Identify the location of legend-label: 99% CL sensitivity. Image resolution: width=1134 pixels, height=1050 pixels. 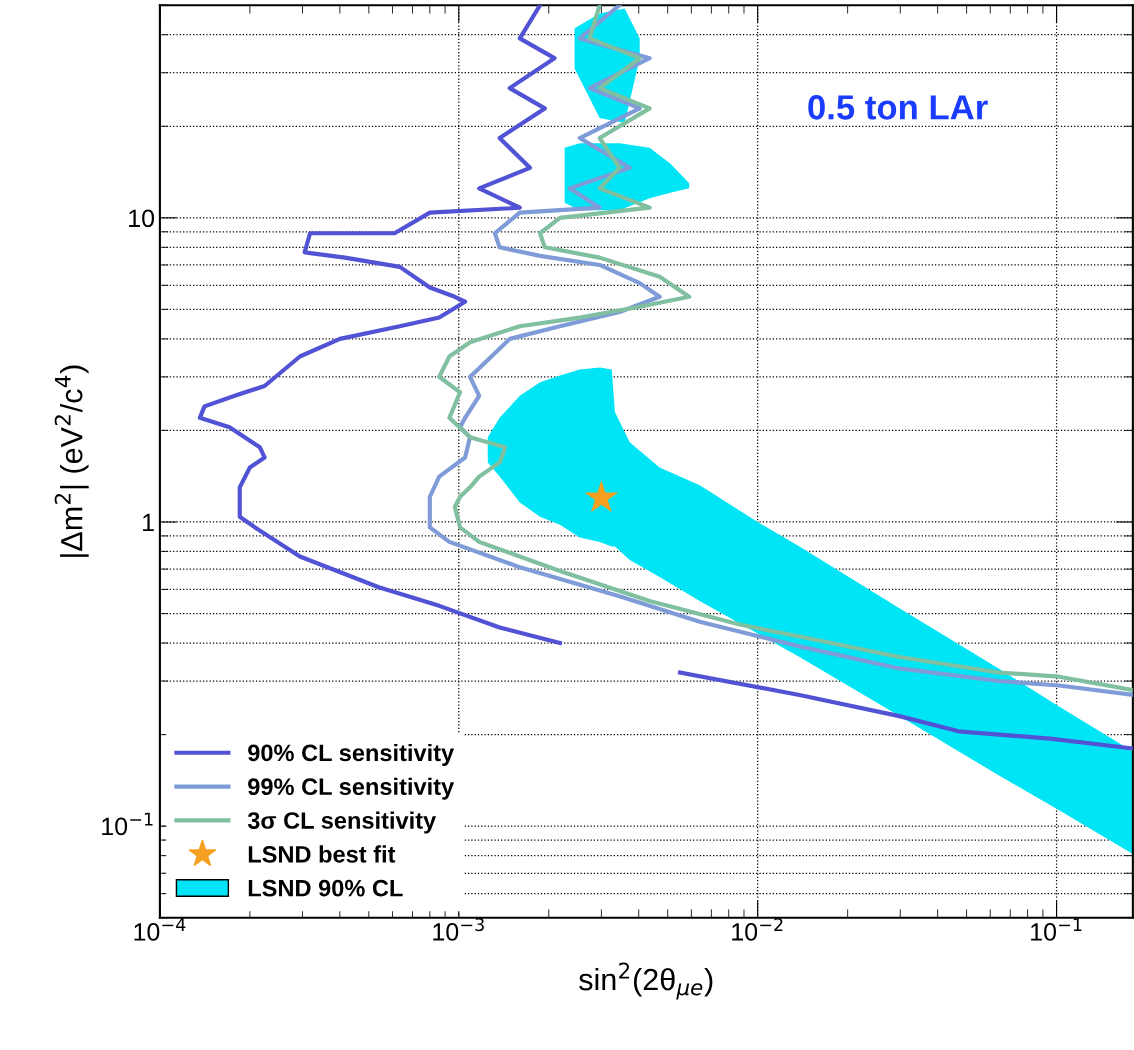
(351, 788).